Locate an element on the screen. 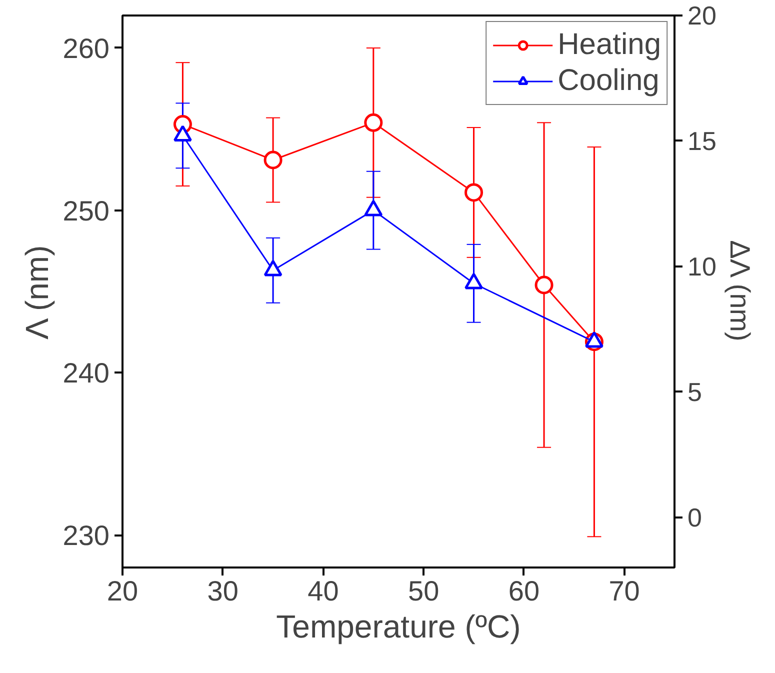  x-tick-label: 50 is located at coordinates (424, 591).